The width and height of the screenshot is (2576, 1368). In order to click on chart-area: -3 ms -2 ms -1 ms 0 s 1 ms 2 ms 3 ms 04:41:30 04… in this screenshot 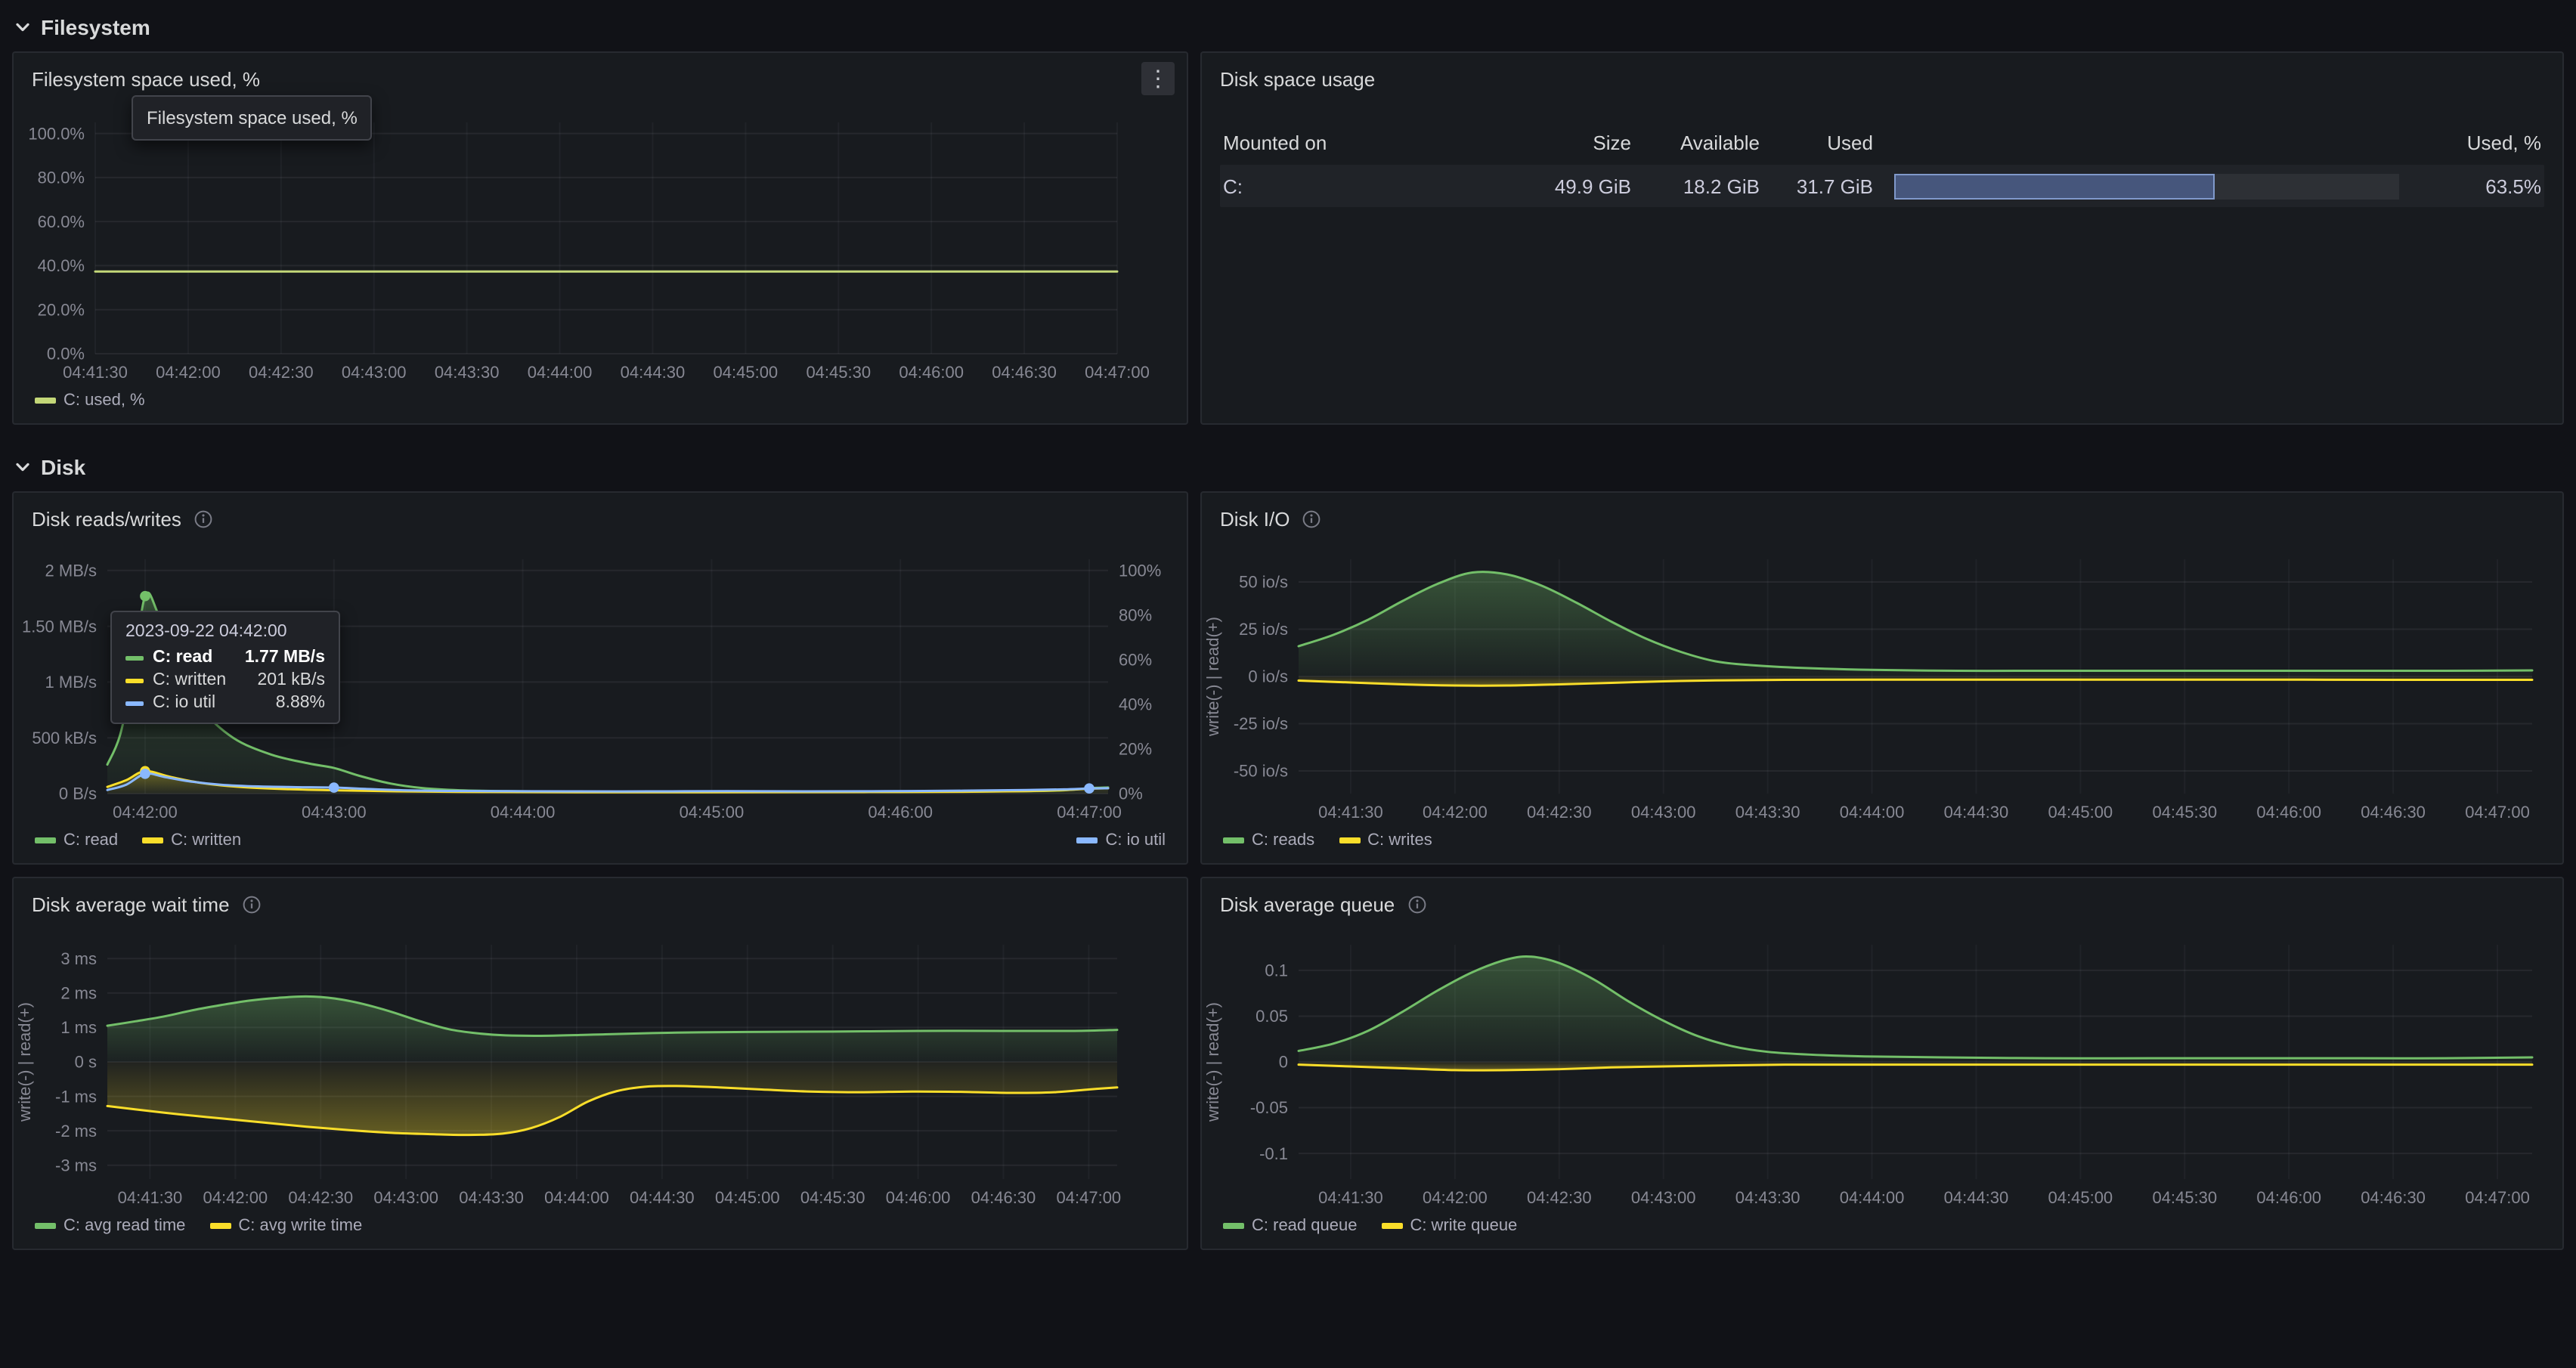, I will do `click(600, 1089)`.